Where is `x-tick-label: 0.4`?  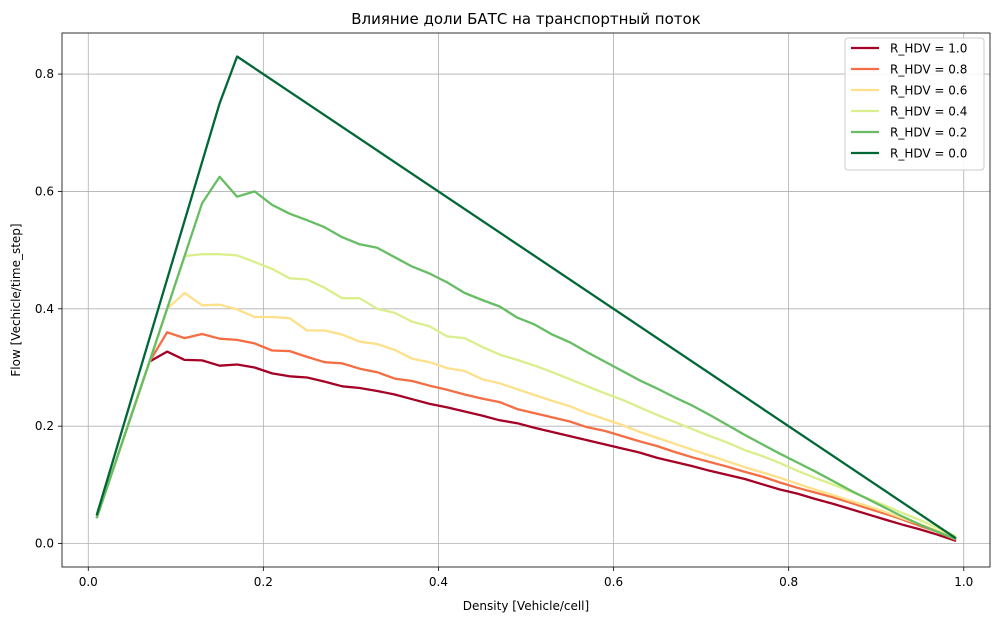 x-tick-label: 0.4 is located at coordinates (438, 582).